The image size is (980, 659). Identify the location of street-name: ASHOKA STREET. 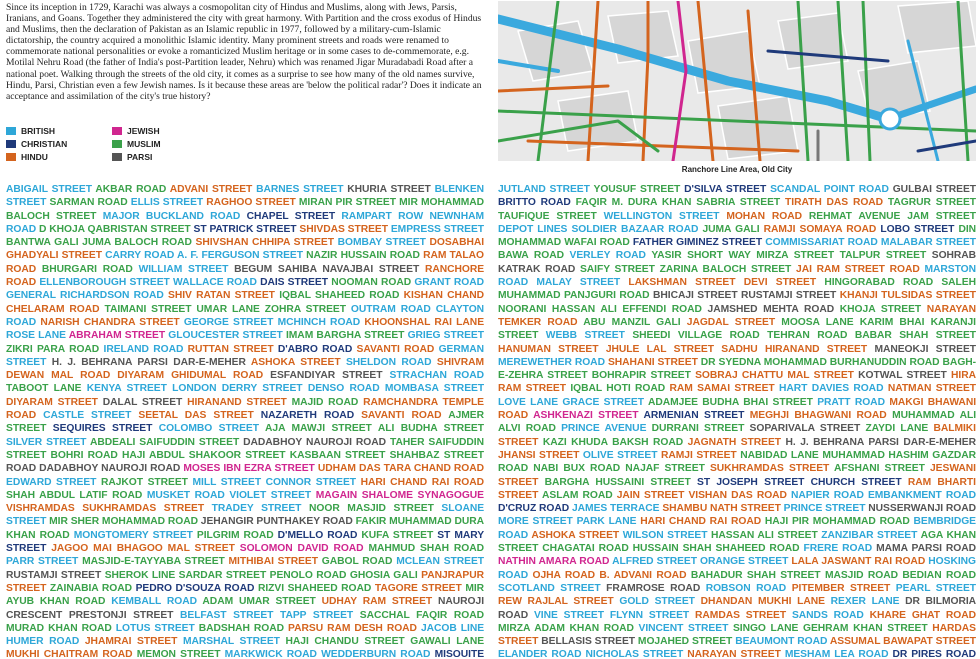
(575, 535).